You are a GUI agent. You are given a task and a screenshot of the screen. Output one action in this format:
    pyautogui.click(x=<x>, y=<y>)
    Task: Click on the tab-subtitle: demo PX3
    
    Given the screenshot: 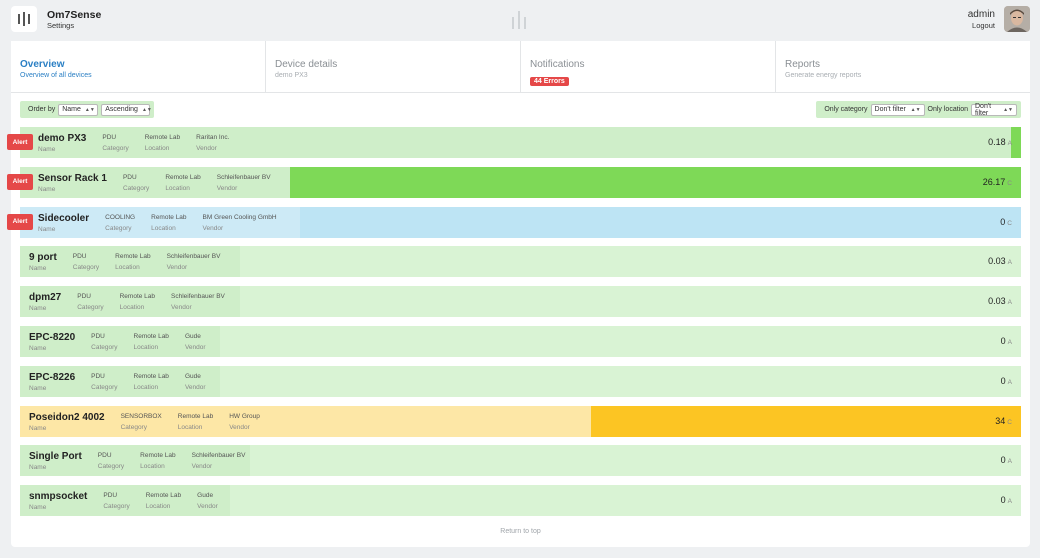 What is the action you would take?
    pyautogui.click(x=291, y=75)
    